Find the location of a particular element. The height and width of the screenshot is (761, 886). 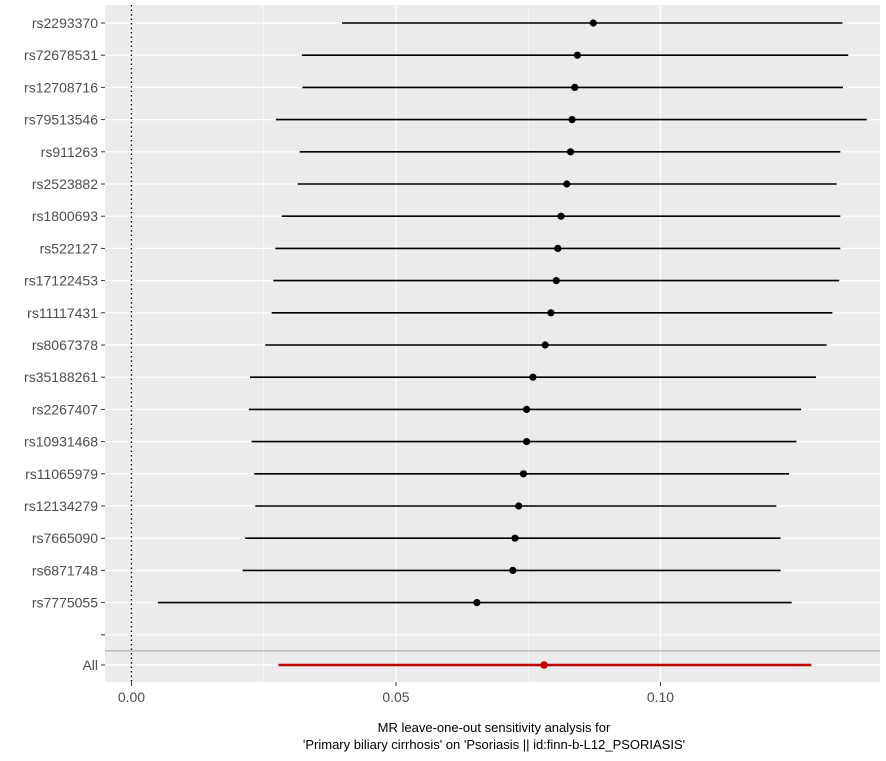

y-tick-label: rs2523882 is located at coordinates (65, 184).